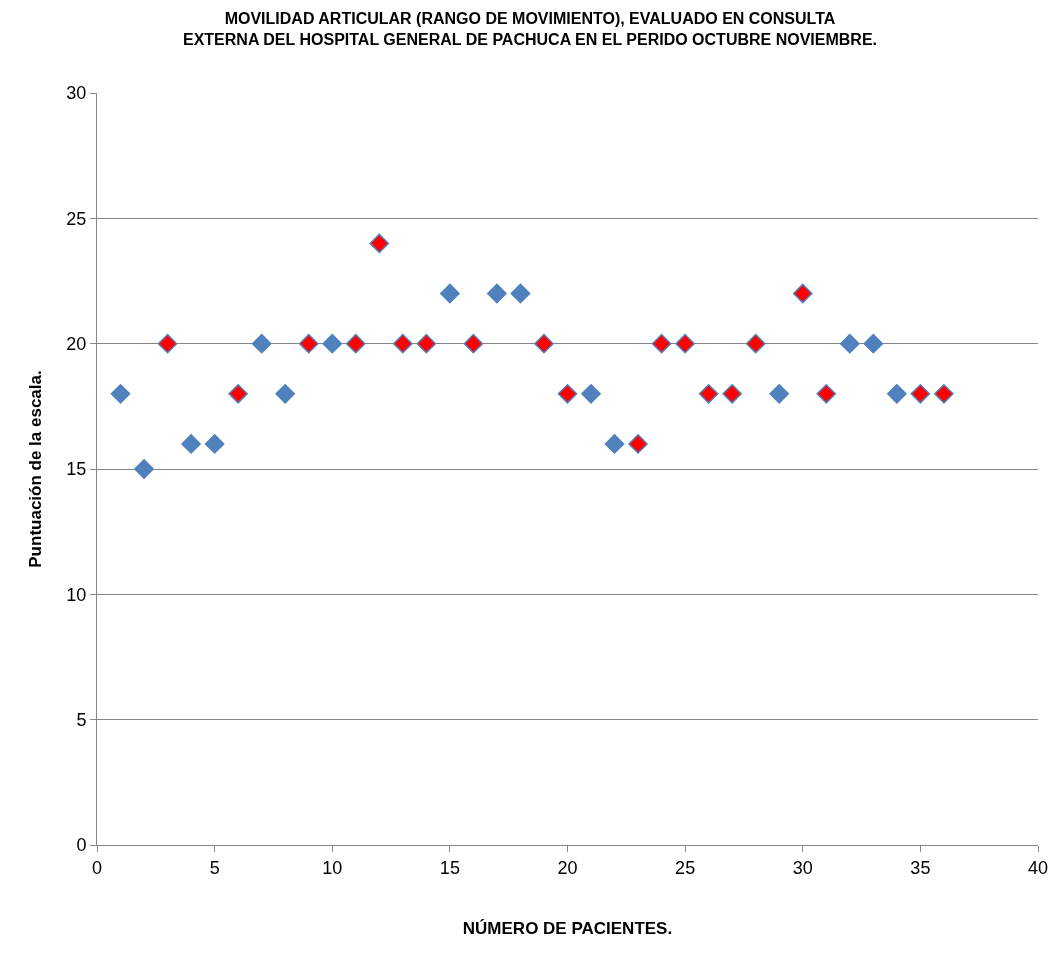 This screenshot has width=1060, height=964. Describe the element at coordinates (76, 469) in the screenshot. I see `y-tick-label: 15` at that location.